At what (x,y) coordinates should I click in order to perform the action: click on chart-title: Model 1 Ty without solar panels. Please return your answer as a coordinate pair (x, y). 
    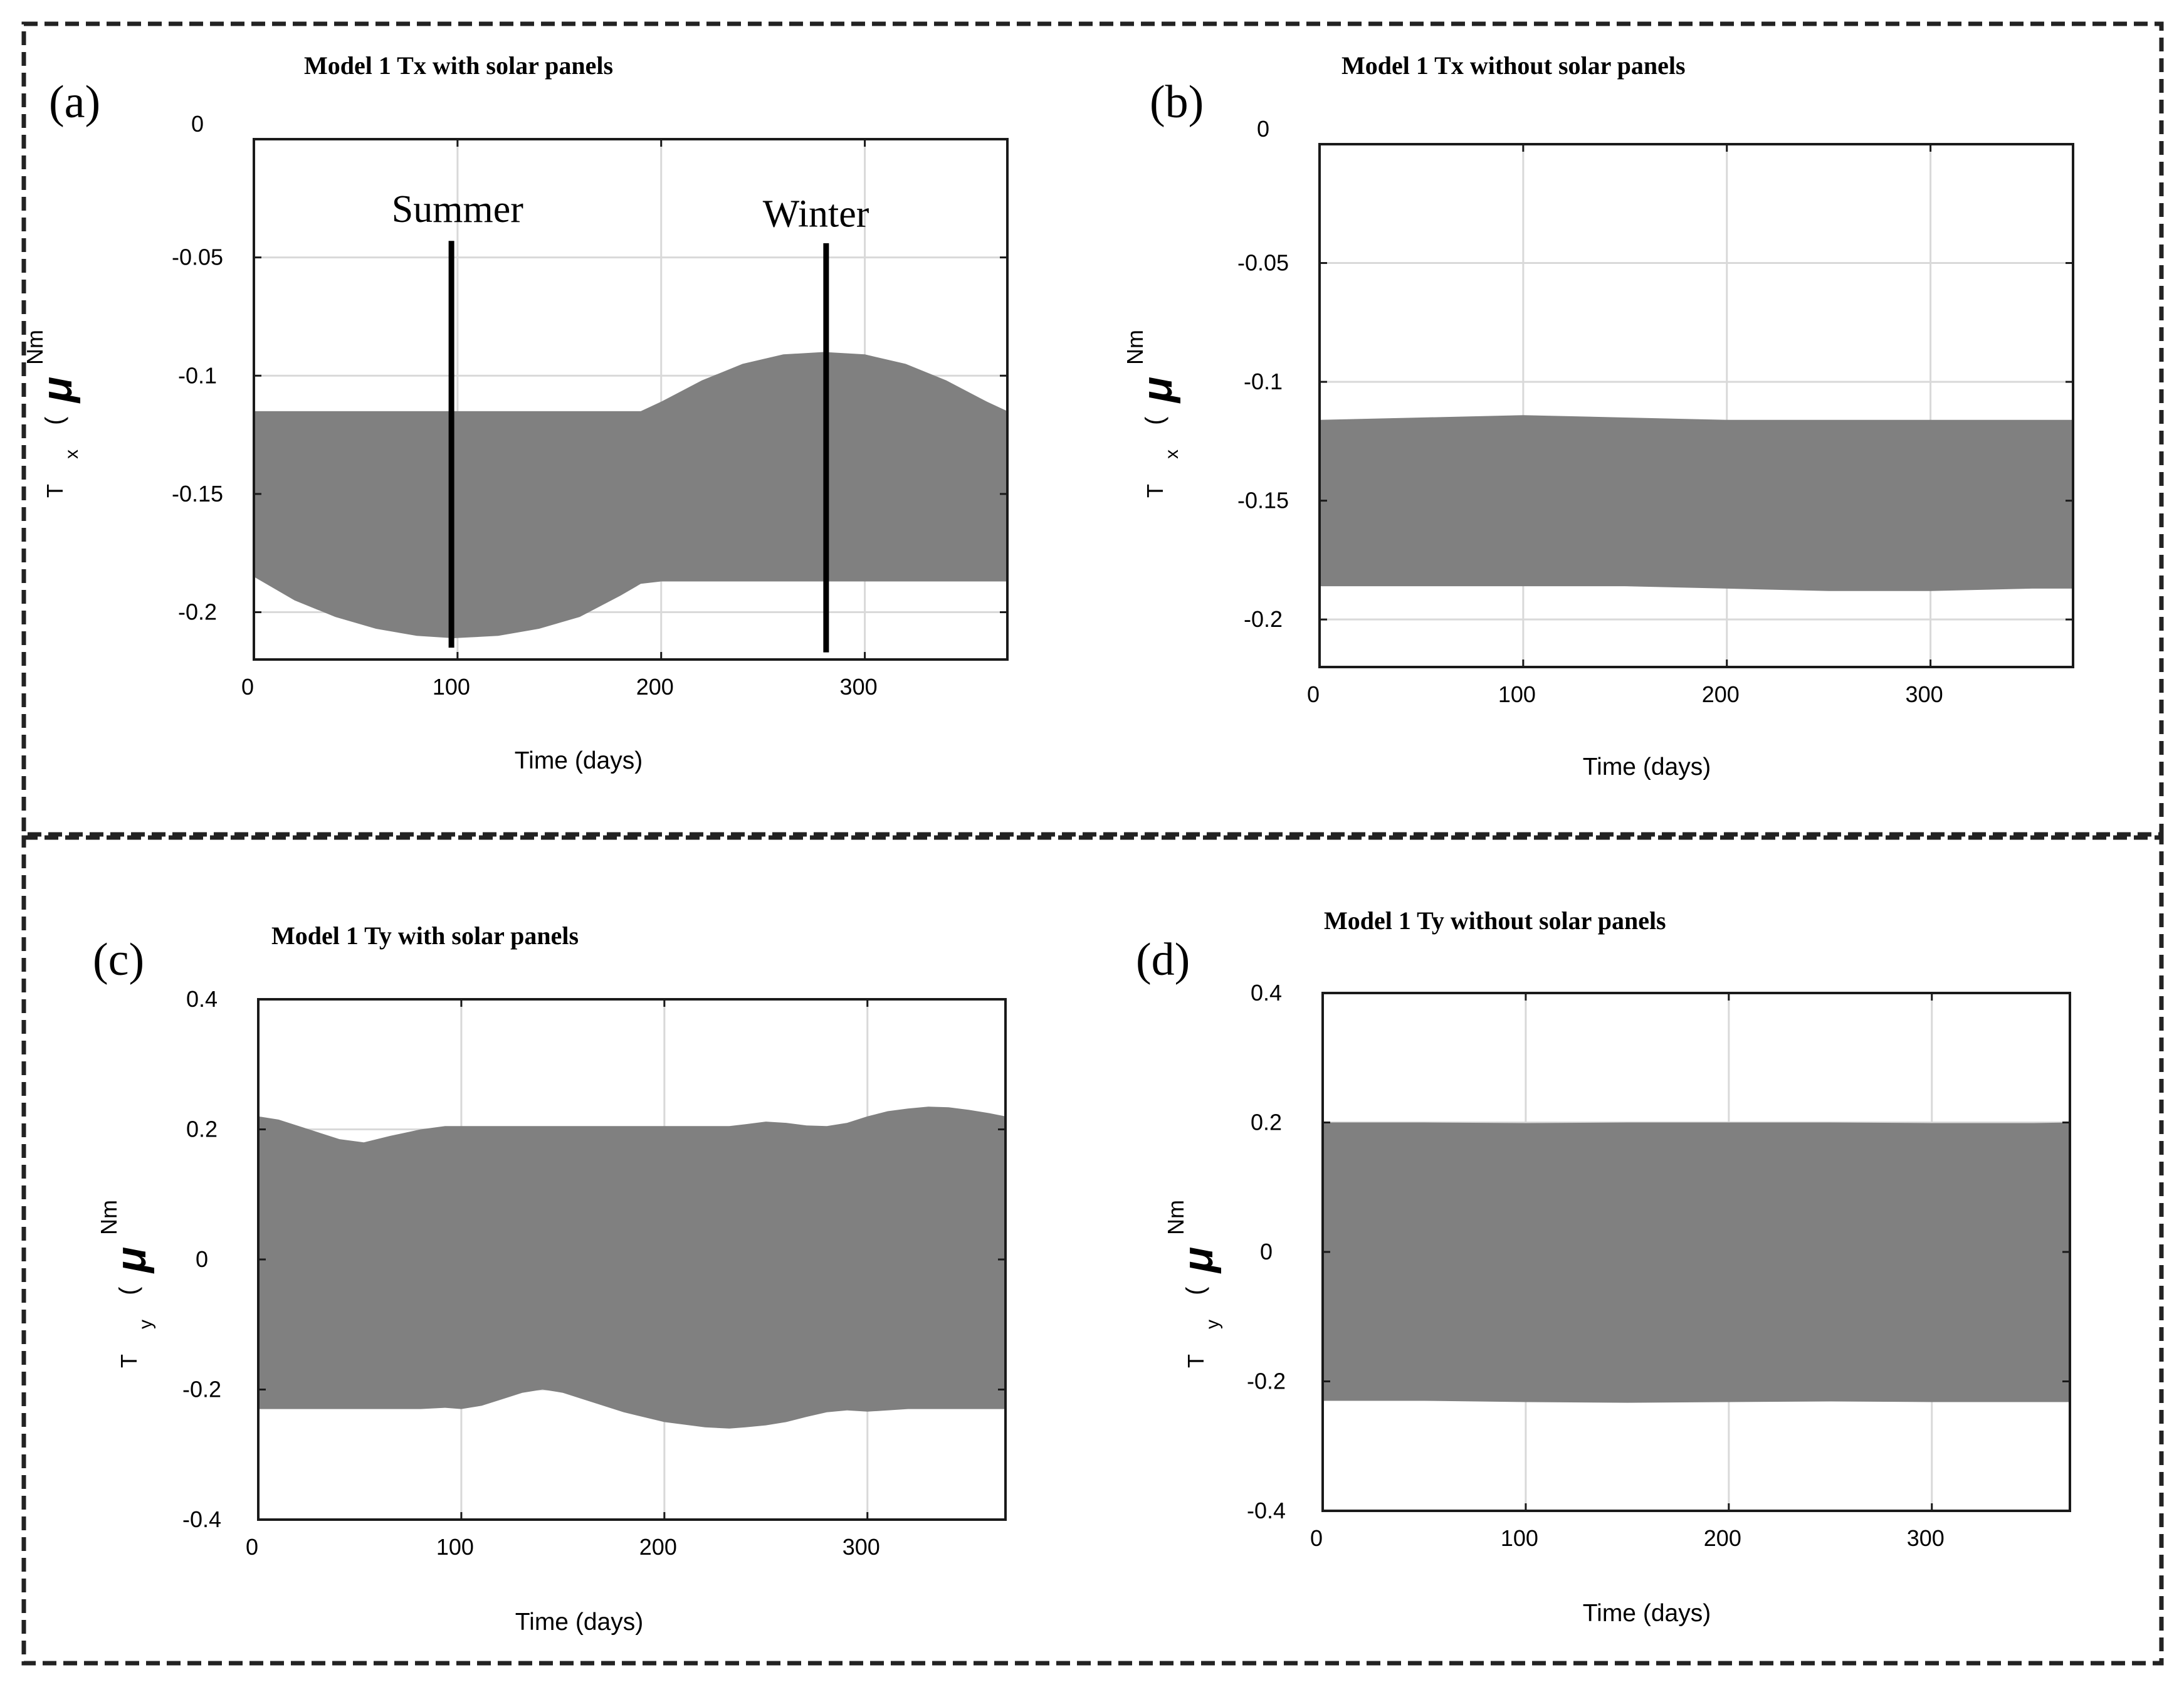
    Looking at the image, I should click on (1495, 921).